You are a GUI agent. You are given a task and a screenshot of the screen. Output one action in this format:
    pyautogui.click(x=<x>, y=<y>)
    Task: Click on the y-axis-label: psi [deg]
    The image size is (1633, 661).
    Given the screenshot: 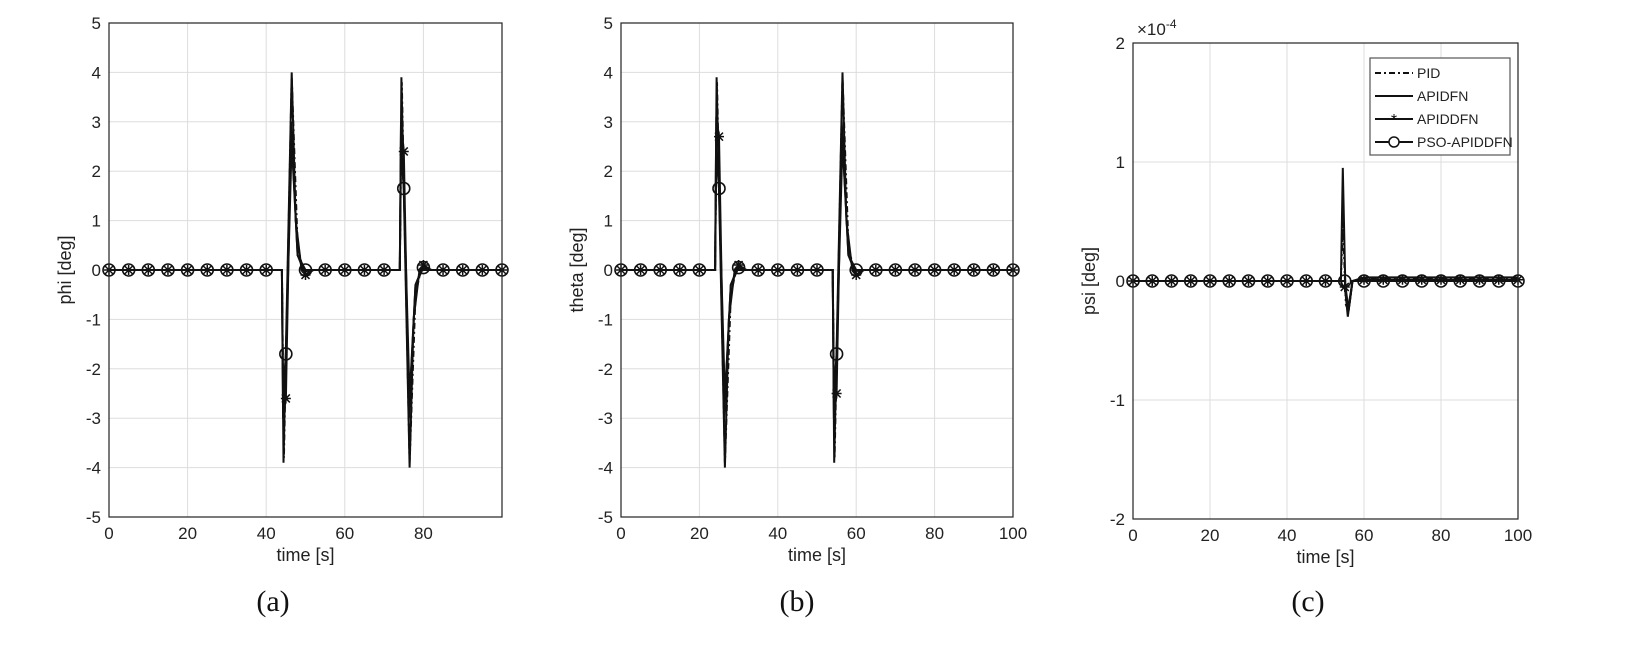 What is the action you would take?
    pyautogui.click(x=1089, y=281)
    